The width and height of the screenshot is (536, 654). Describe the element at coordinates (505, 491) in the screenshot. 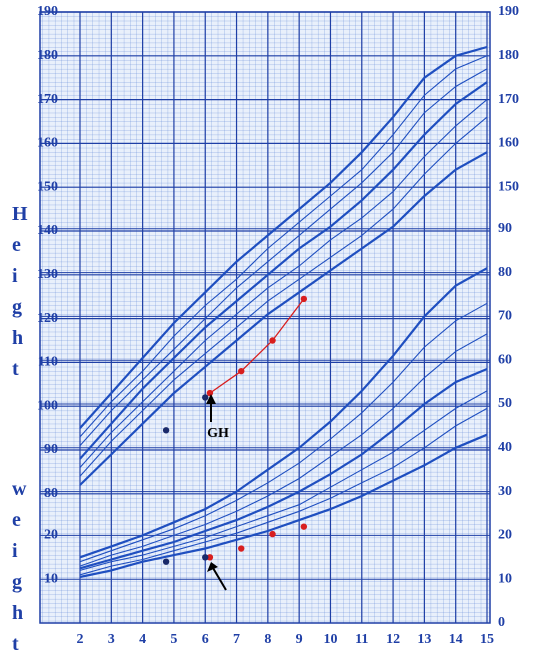

I see `y2-tick-label: 30` at that location.